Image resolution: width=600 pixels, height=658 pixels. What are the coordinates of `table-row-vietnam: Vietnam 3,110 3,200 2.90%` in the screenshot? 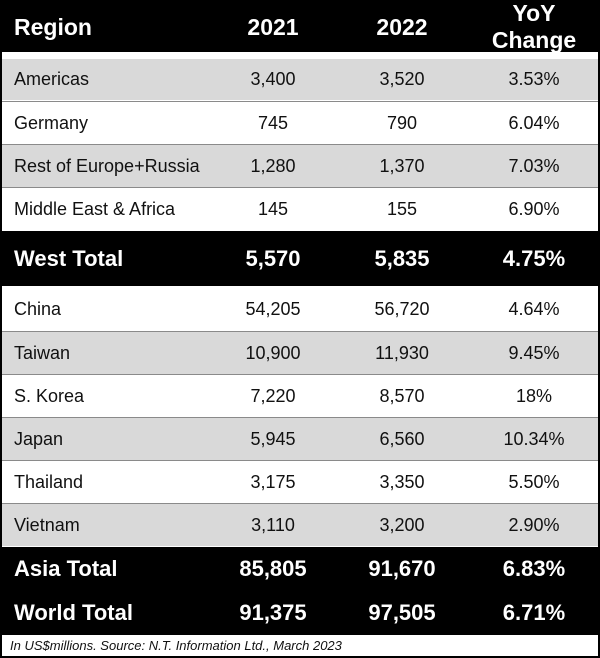 It's located at (300, 525).